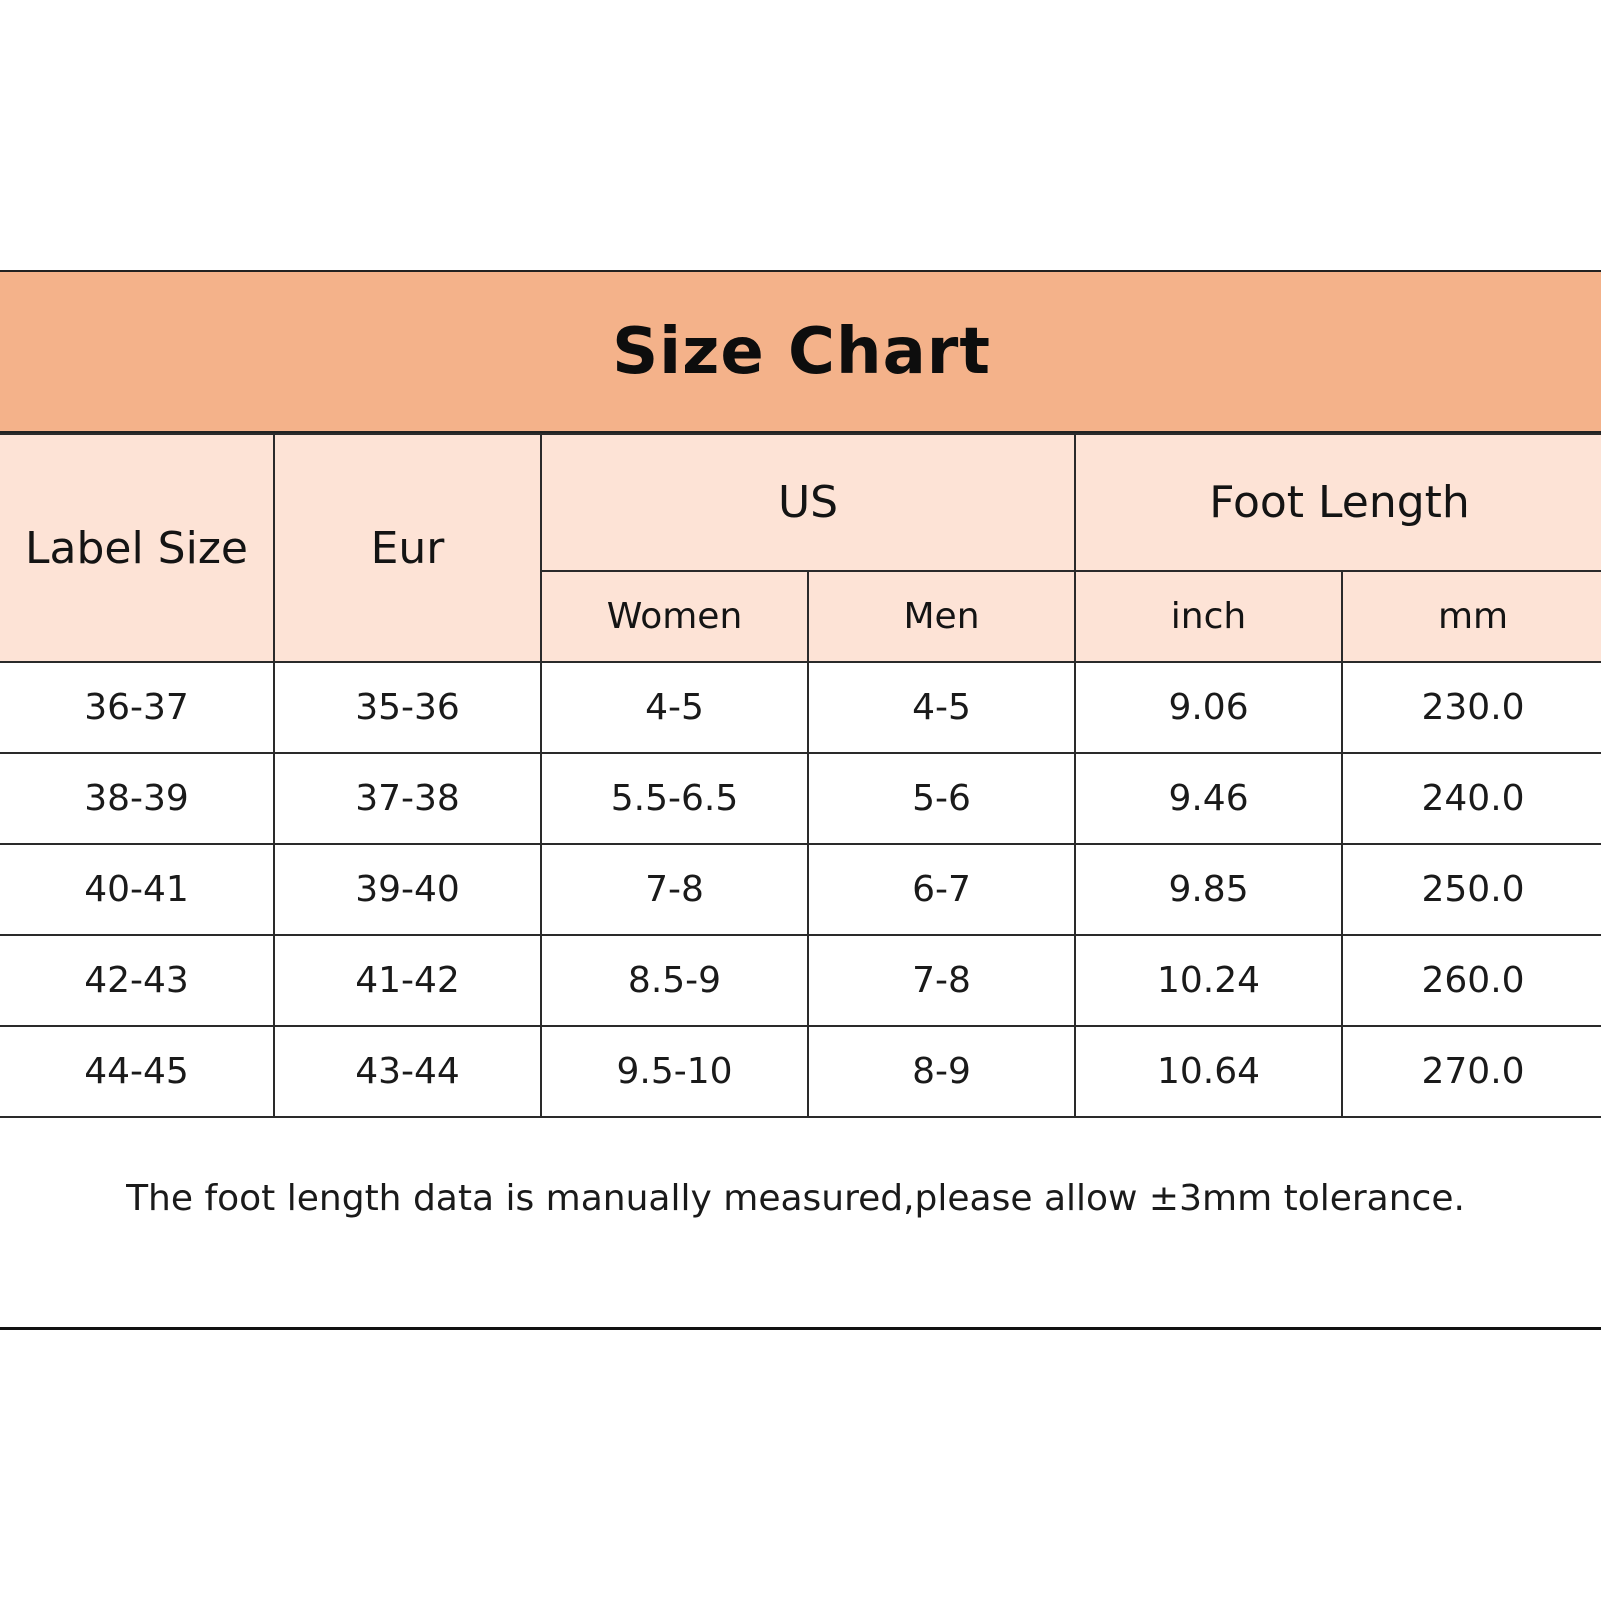  What do you see at coordinates (1471, 980) in the screenshot?
I see `cell-mm: 260.0` at bounding box center [1471, 980].